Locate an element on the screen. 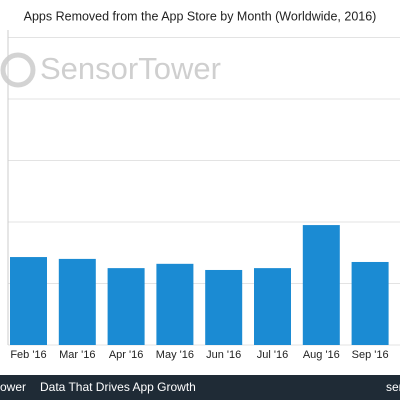 This screenshot has width=400, height=400. x-tick-label: Jun '16 is located at coordinates (223, 355).